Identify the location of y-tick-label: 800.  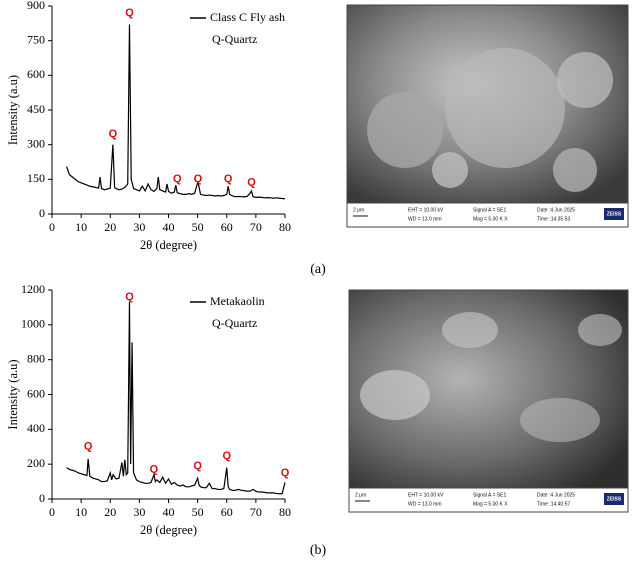
(36, 358).